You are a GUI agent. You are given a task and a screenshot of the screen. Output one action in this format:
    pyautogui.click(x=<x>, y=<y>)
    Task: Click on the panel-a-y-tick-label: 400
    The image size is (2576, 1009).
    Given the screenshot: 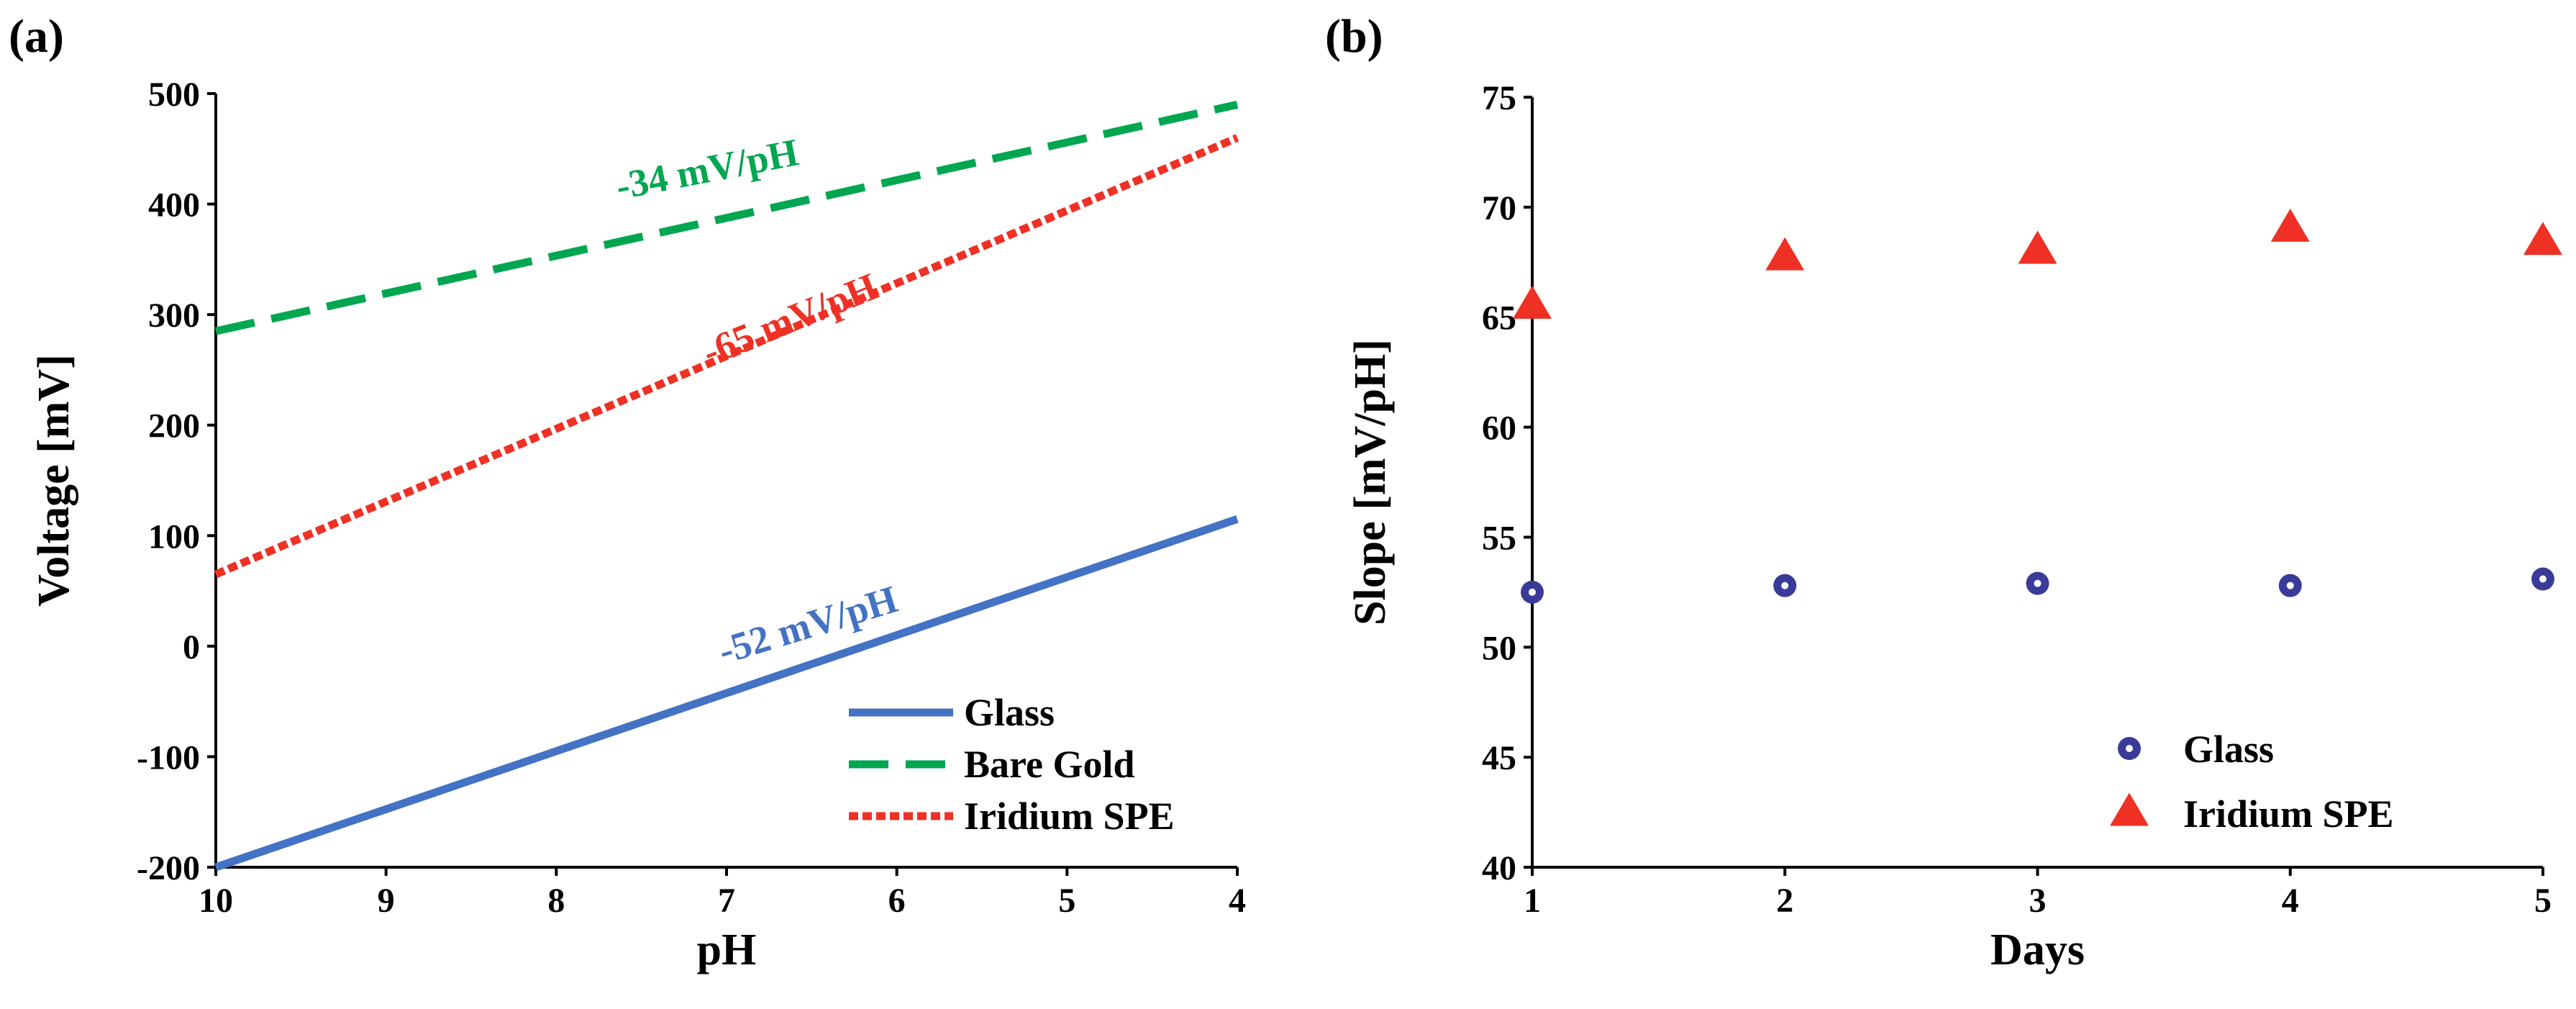 What is the action you would take?
    pyautogui.click(x=174, y=205)
    